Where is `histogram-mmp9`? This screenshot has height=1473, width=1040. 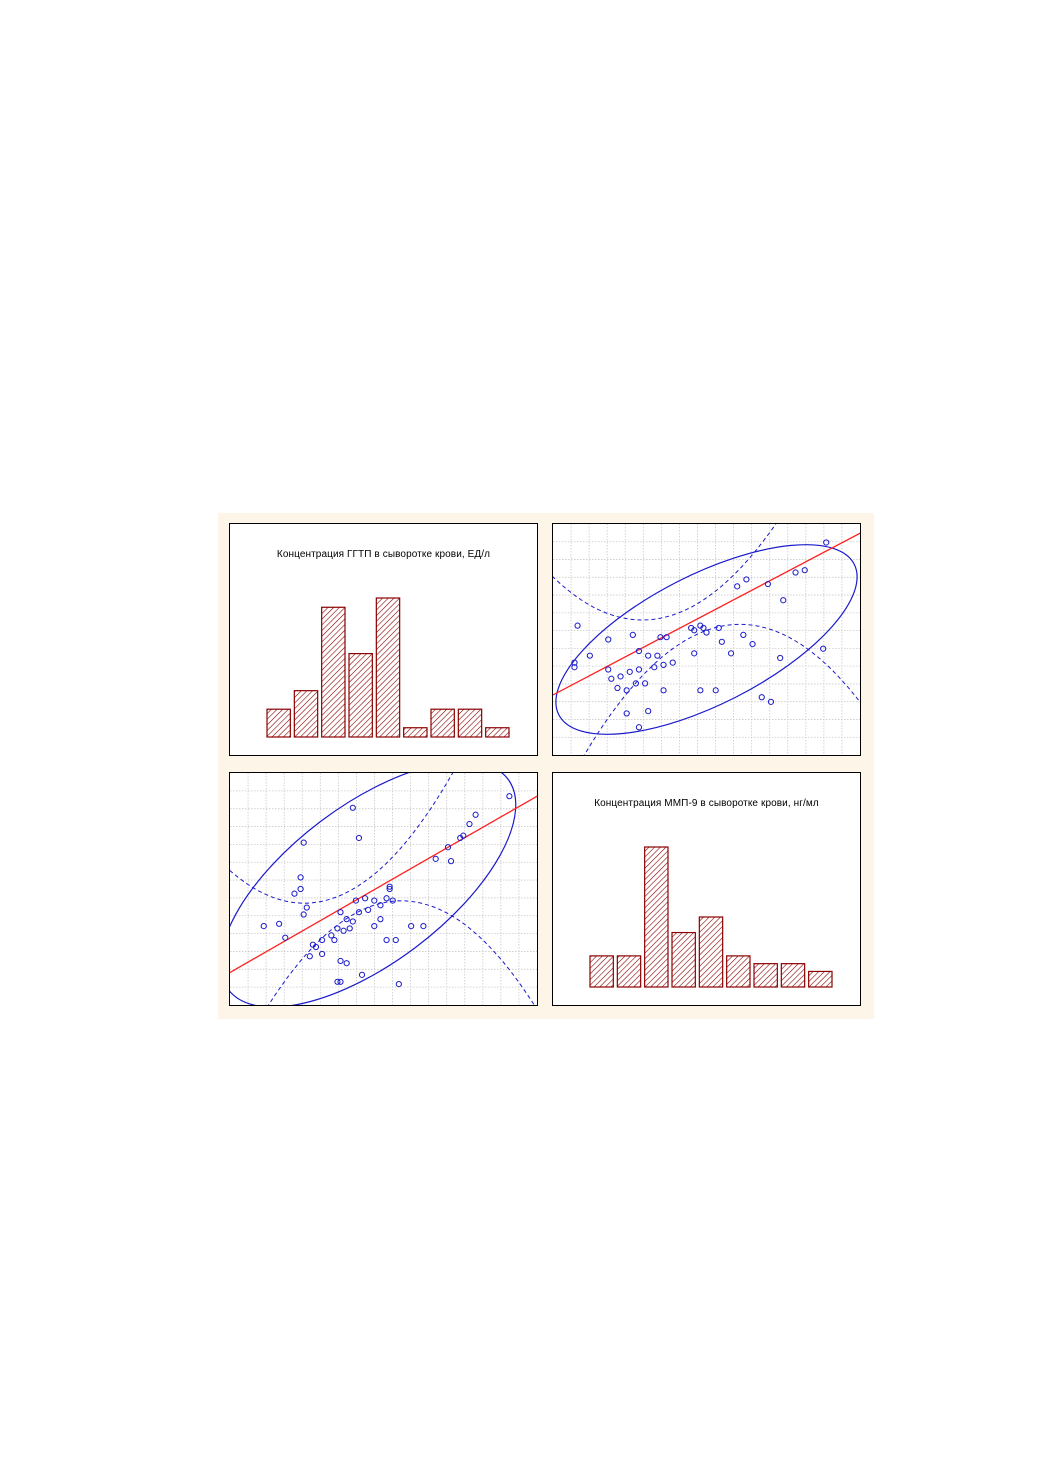 histogram-mmp9 is located at coordinates (711, 917).